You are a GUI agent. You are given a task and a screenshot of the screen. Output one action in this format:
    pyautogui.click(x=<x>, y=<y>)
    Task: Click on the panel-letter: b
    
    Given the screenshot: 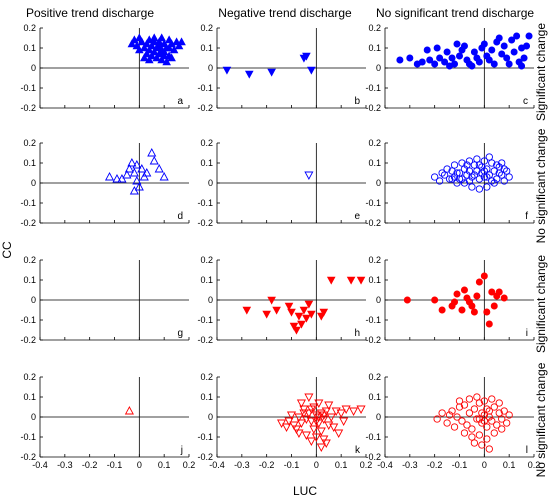 What is the action you would take?
    pyautogui.click(x=357, y=101)
    